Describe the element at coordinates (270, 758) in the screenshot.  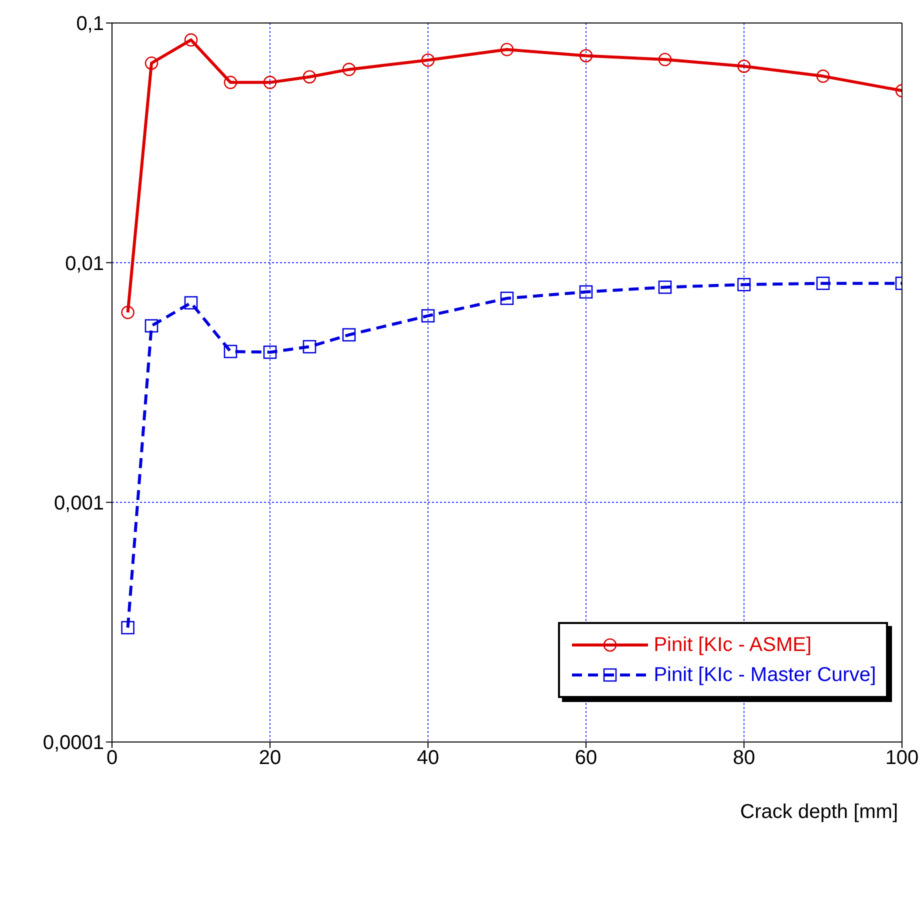
I see `x-tick-label: 20` at that location.